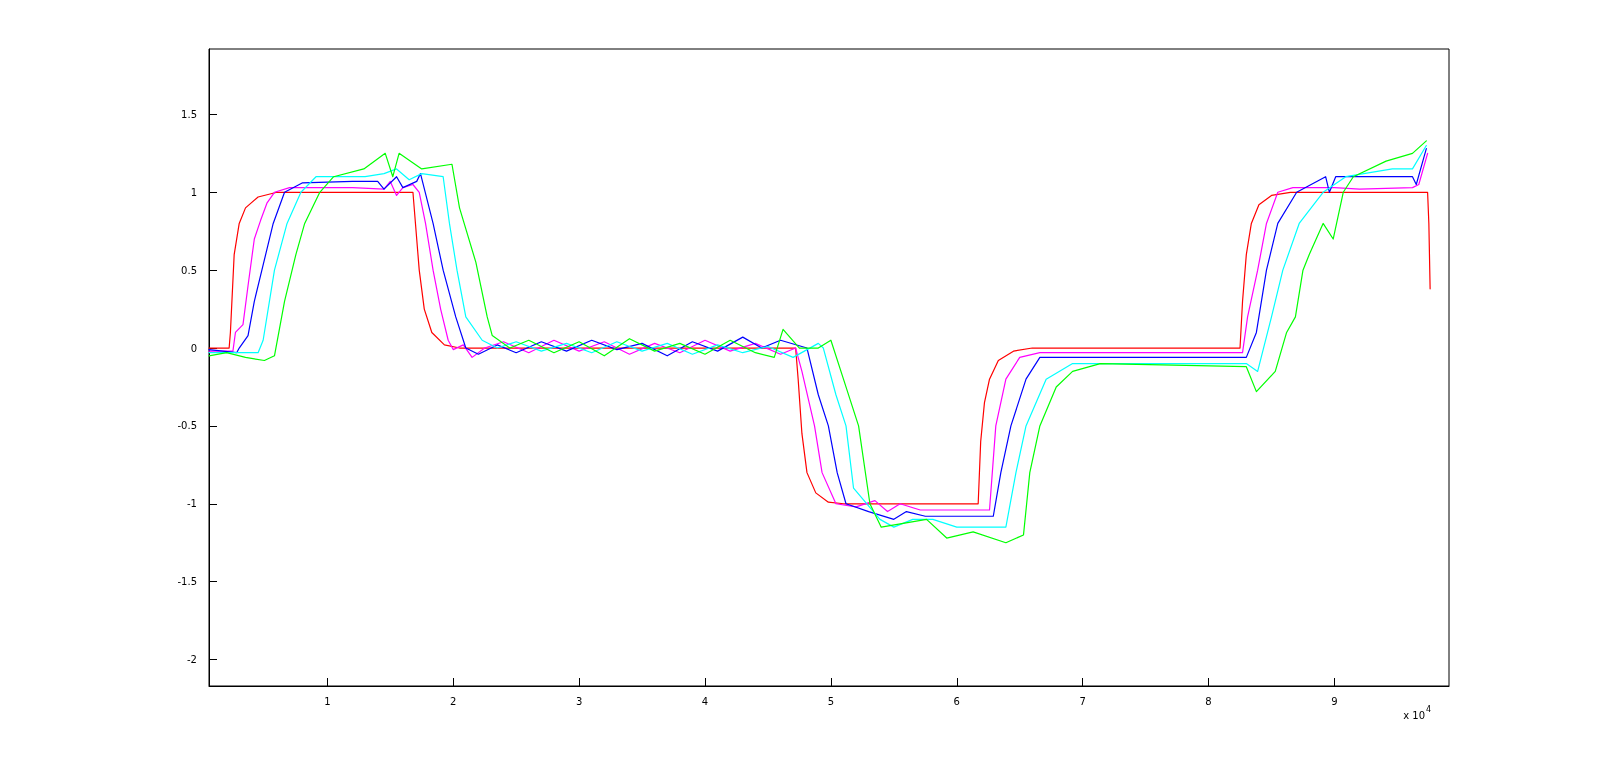 This screenshot has height=769, width=1600. Describe the element at coordinates (192, 504) in the screenshot. I see `y-tick-label: -1` at that location.